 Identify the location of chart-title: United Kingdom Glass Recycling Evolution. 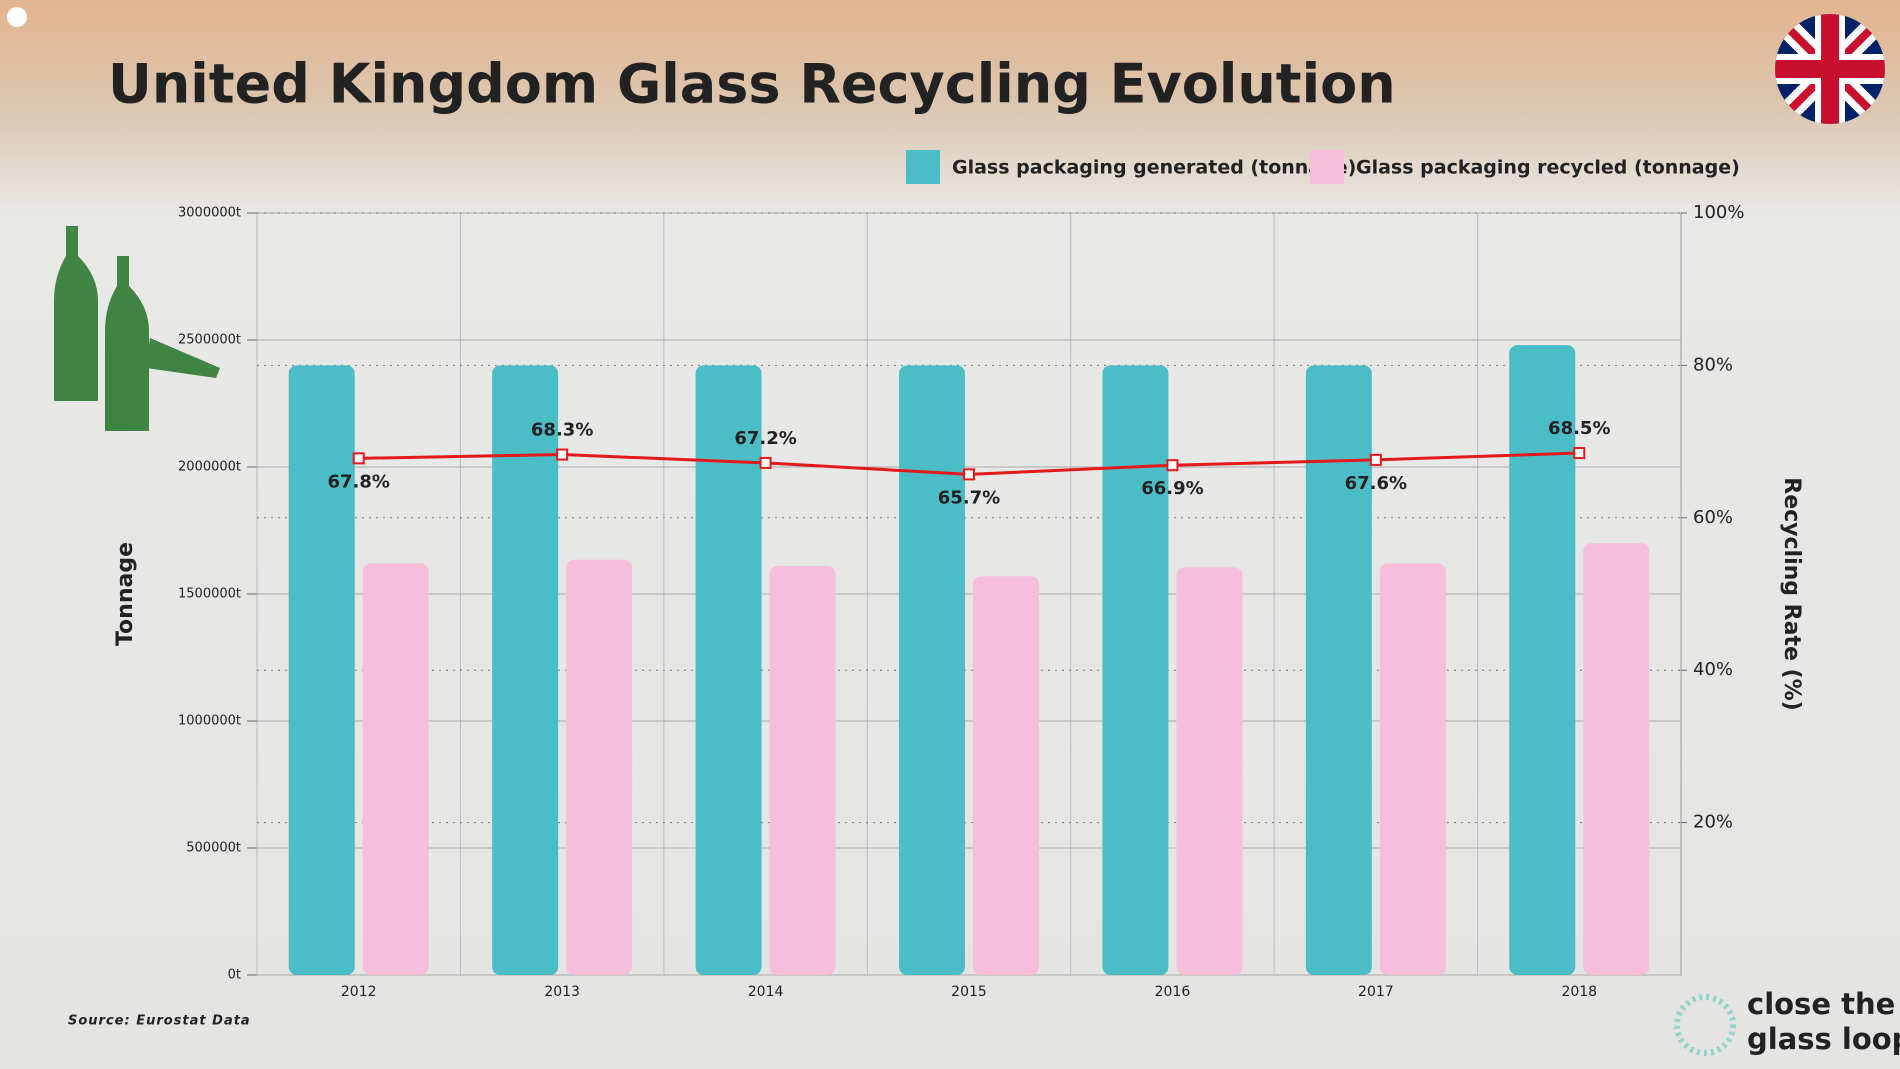
(752, 84).